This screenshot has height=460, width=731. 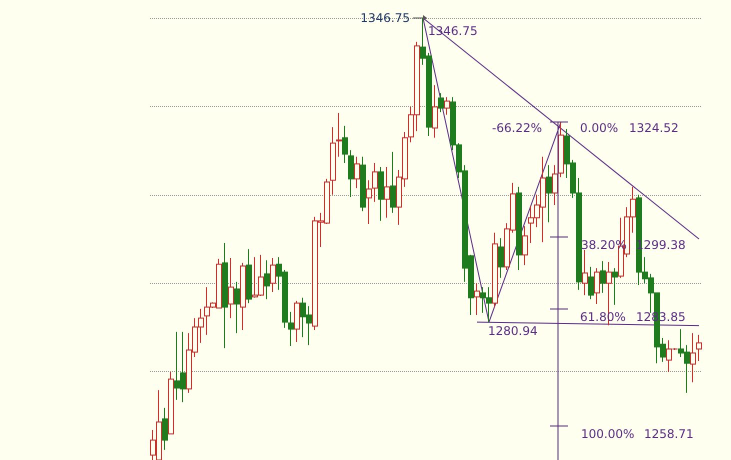 What do you see at coordinates (513, 331) in the screenshot?
I see `annotation: 1280.94` at bounding box center [513, 331].